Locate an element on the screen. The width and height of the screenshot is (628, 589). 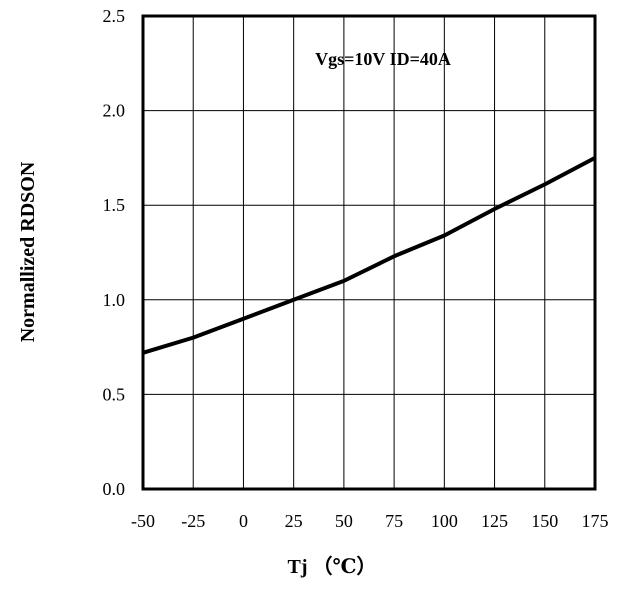
y-tick-label: 0.0 is located at coordinates (114, 489).